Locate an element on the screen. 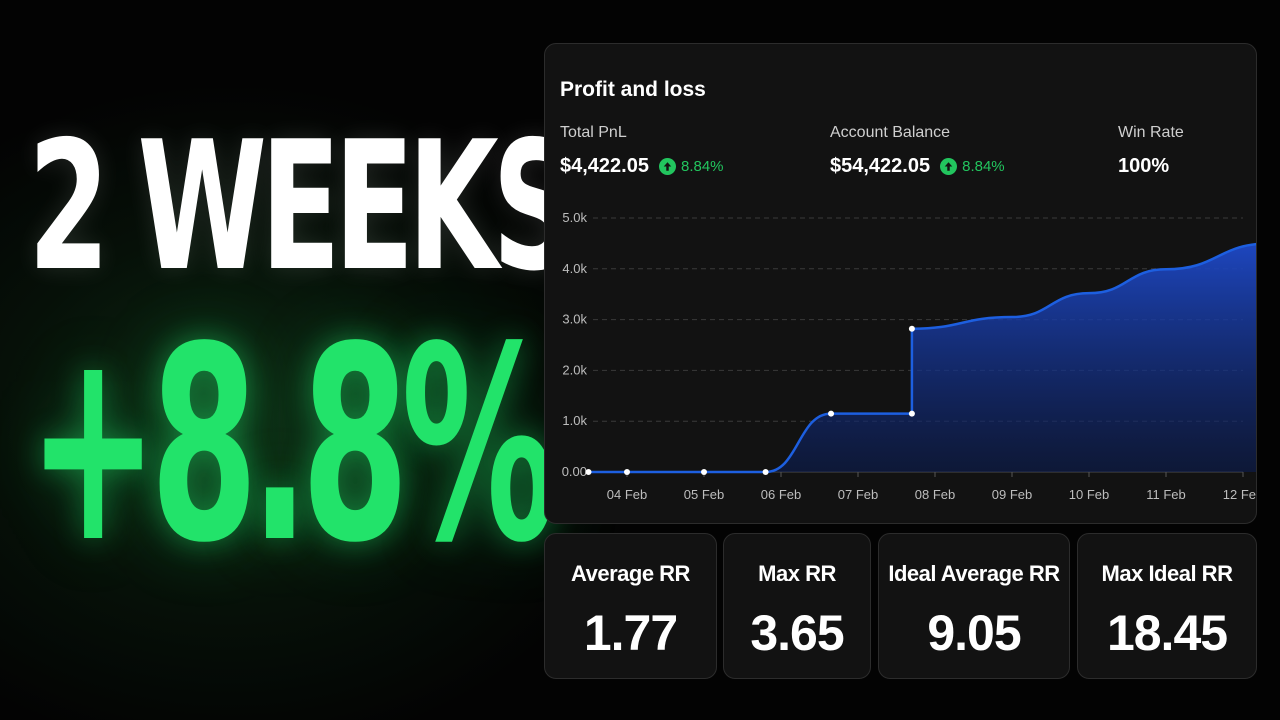  rr-card-max-ideal: Max Ideal RR 18.45 is located at coordinates (1167, 606).